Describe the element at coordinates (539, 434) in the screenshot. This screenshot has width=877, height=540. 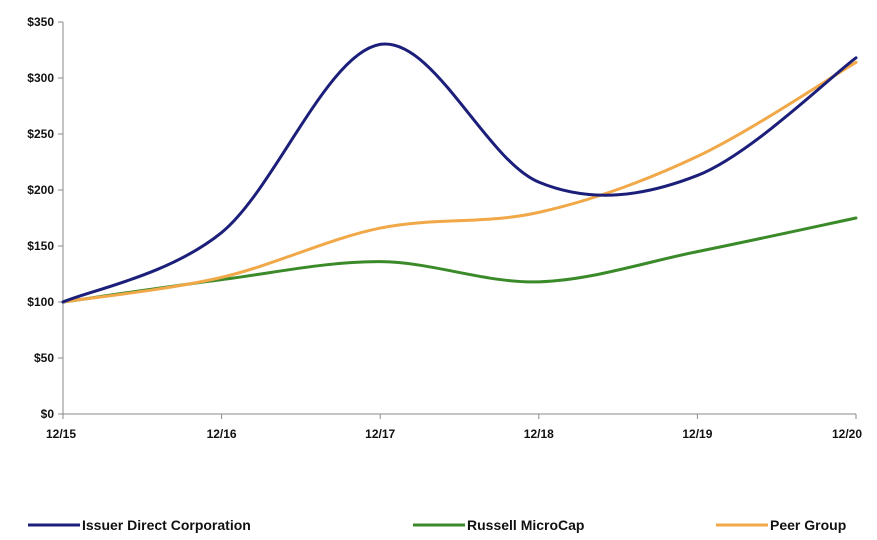
I see `x-tick-label: 12/18` at that location.